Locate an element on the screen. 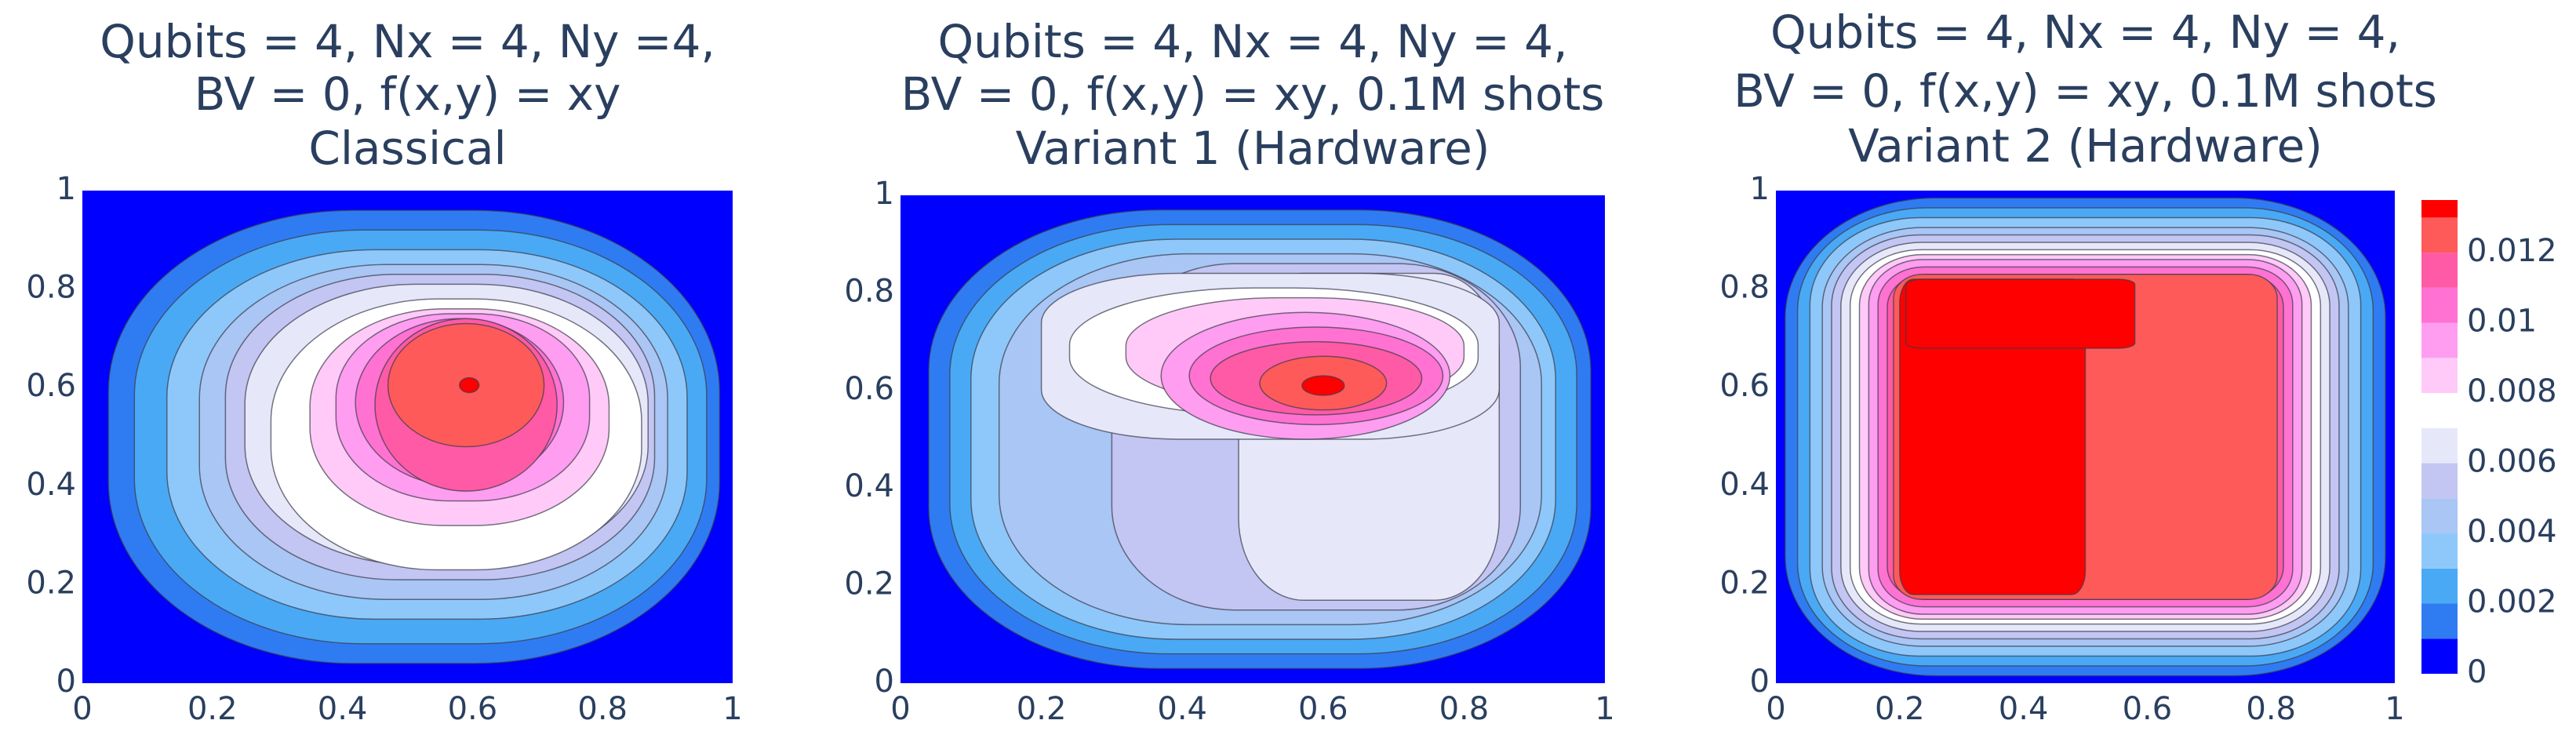 Image resolution: width=2576 pixels, height=742 pixels. chart-title: Qubits = 4, Nx = 4, Ny =4, is located at coordinates (407, 41).